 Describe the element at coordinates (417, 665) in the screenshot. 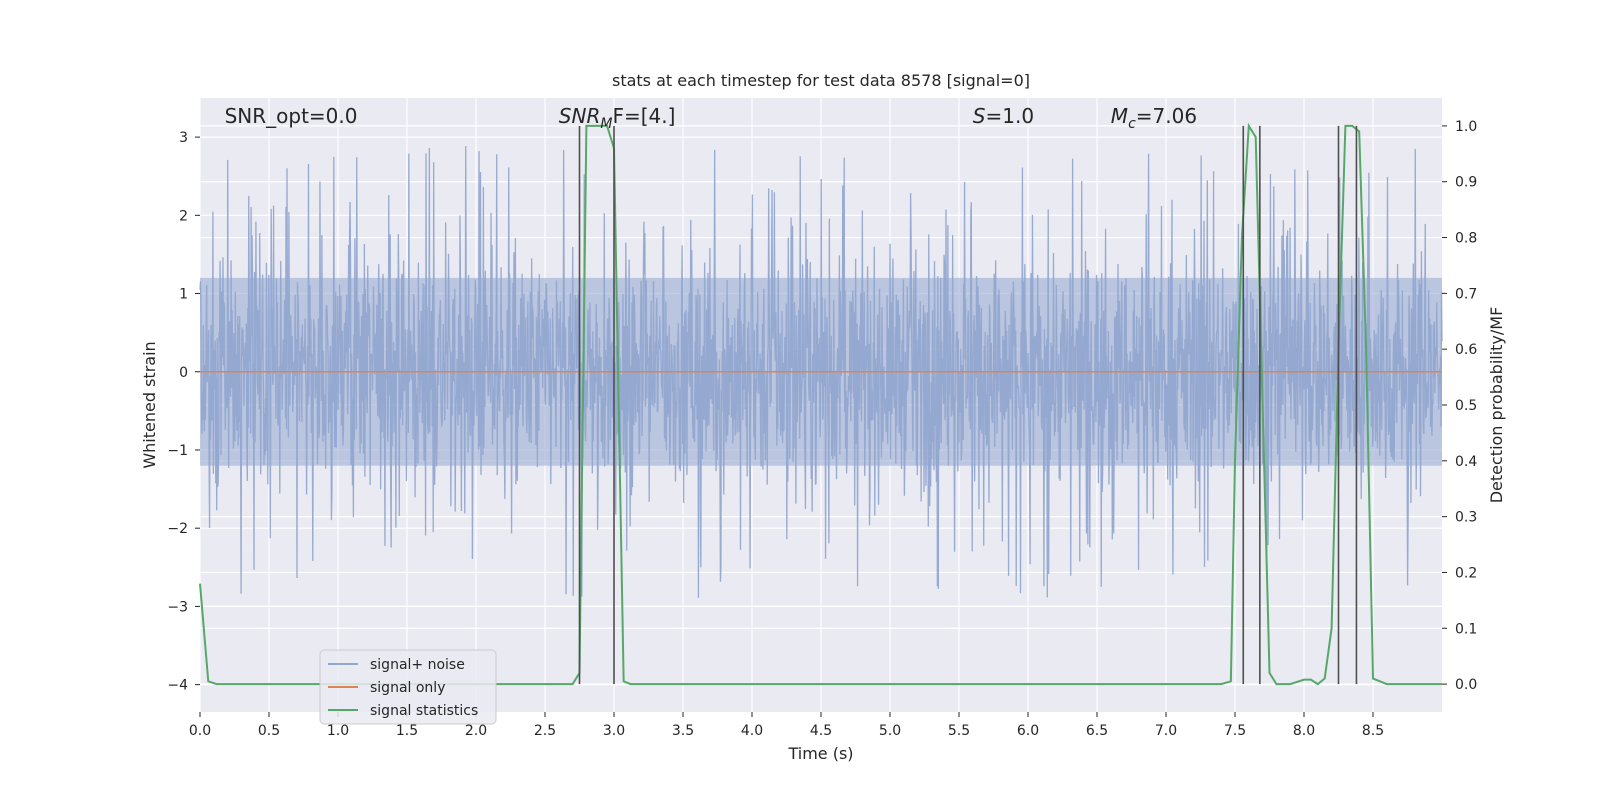

I see `legend-label: signal+ noise` at that location.